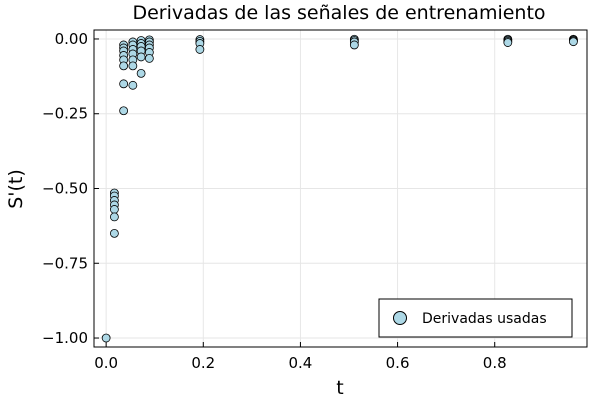 Image resolution: width=600 pixels, height=400 pixels. Describe the element at coordinates (300, 363) in the screenshot. I see `x-tick-label: 0.4` at that location.